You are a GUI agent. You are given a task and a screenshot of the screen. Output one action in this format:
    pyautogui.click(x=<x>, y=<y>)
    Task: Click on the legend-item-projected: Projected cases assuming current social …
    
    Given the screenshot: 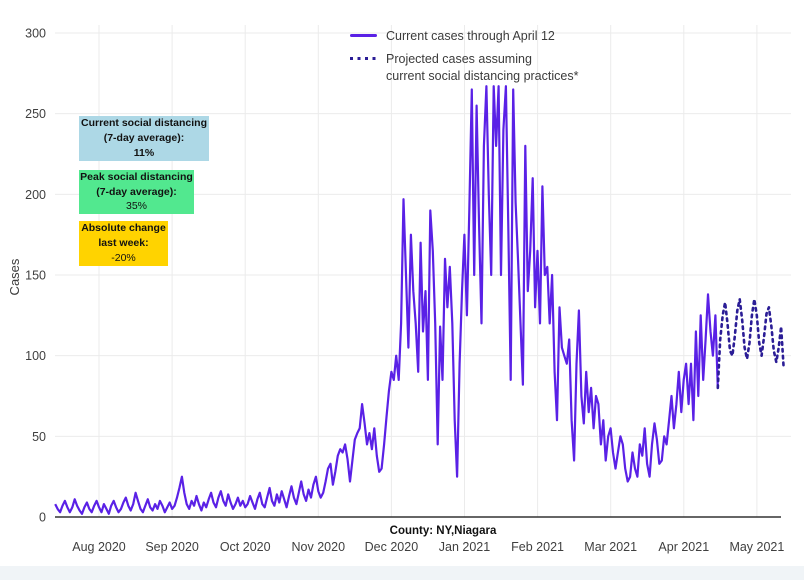 What is the action you would take?
    pyautogui.click(x=464, y=67)
    